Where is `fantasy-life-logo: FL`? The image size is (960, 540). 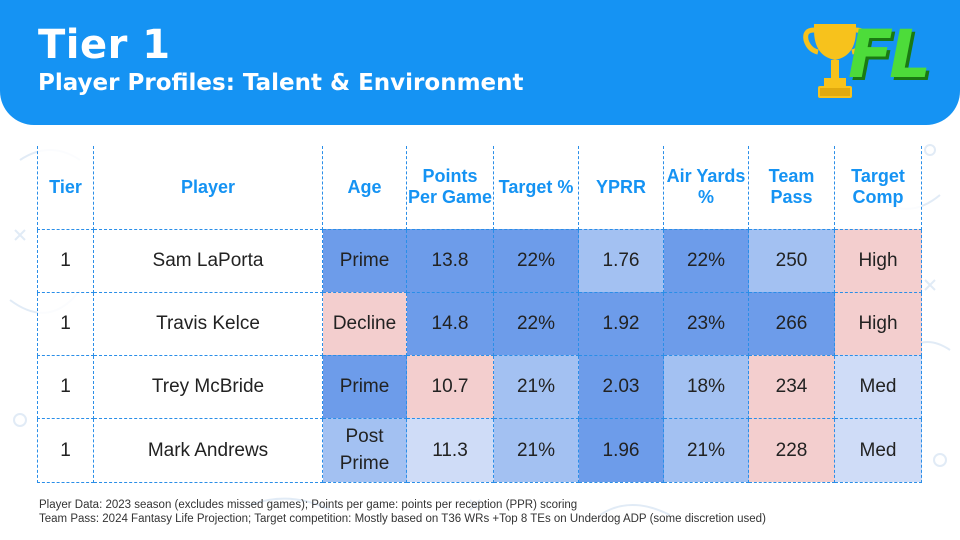 fantasy-life-logo: FL is located at coordinates (889, 54).